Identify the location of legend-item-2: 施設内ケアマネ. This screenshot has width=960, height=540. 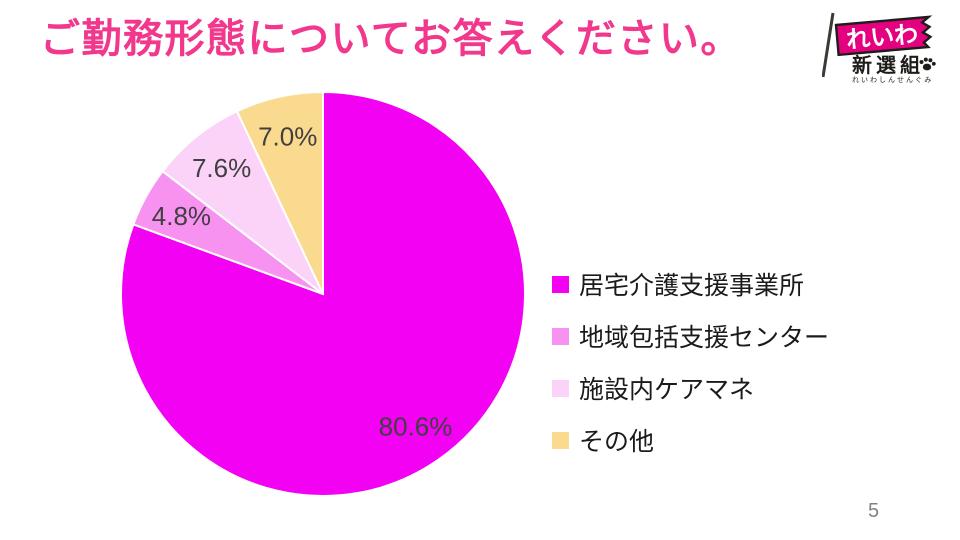
(690, 389).